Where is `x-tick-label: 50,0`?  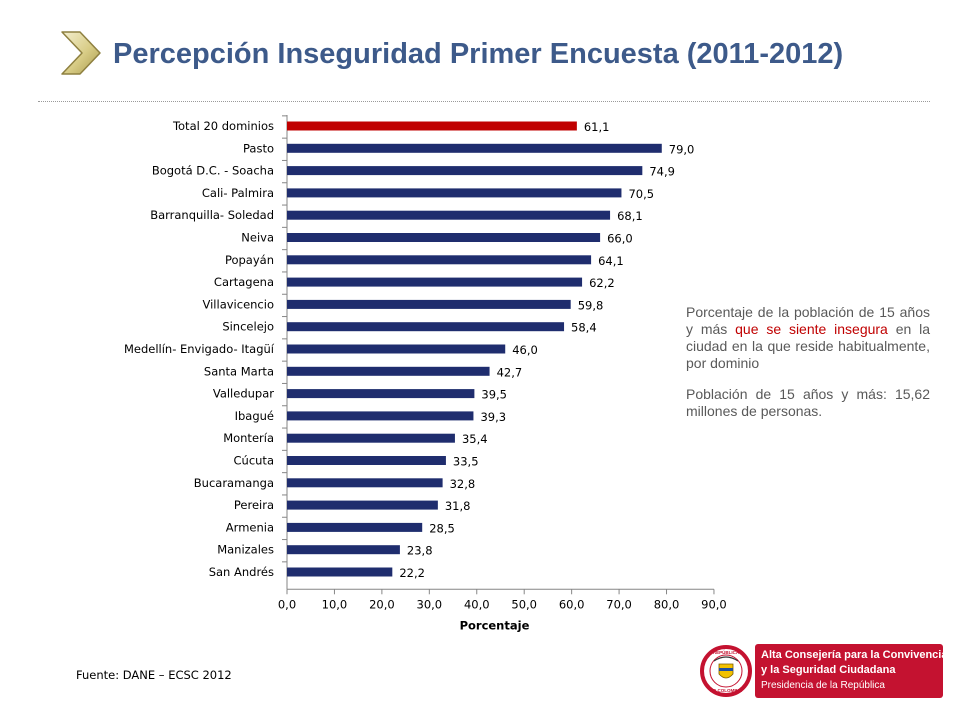
x-tick-label: 50,0 is located at coordinates (524, 604).